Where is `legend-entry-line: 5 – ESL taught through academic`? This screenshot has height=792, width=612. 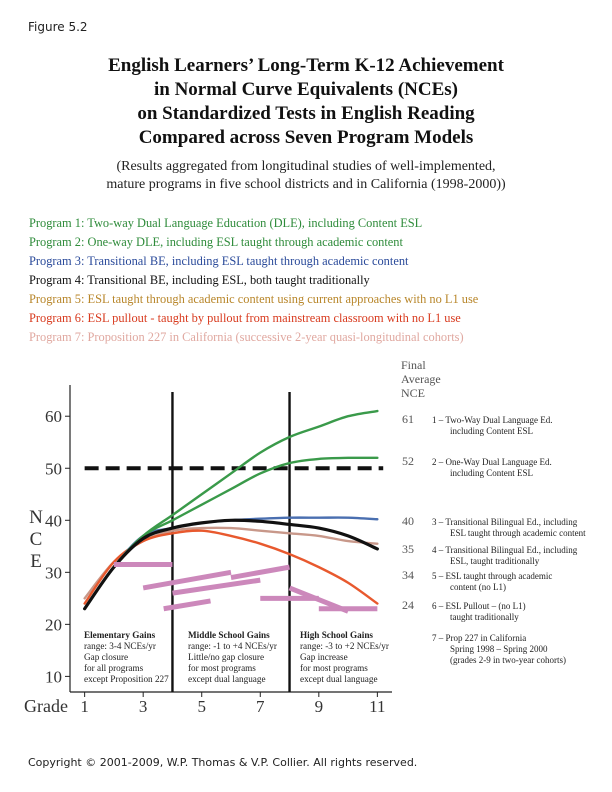
legend-entry-line: 5 – ESL taught through academic is located at coordinates (492, 576).